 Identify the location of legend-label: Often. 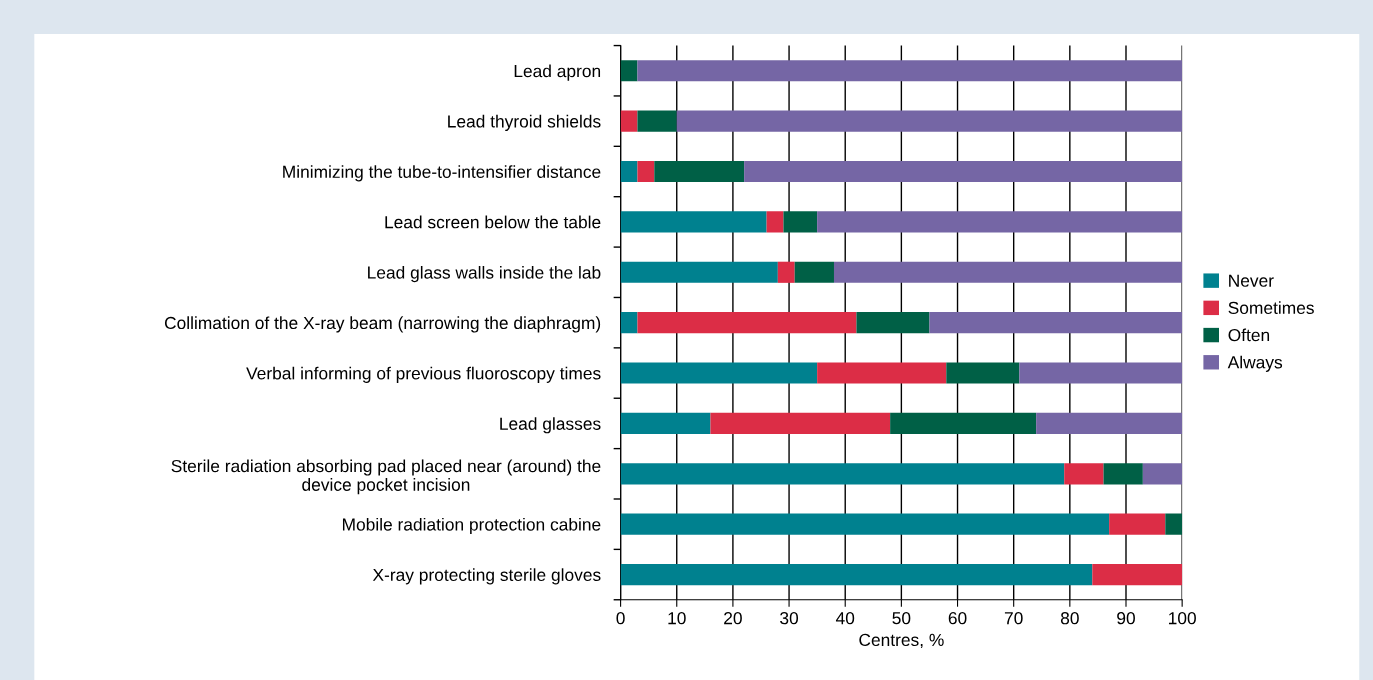
(1249, 335).